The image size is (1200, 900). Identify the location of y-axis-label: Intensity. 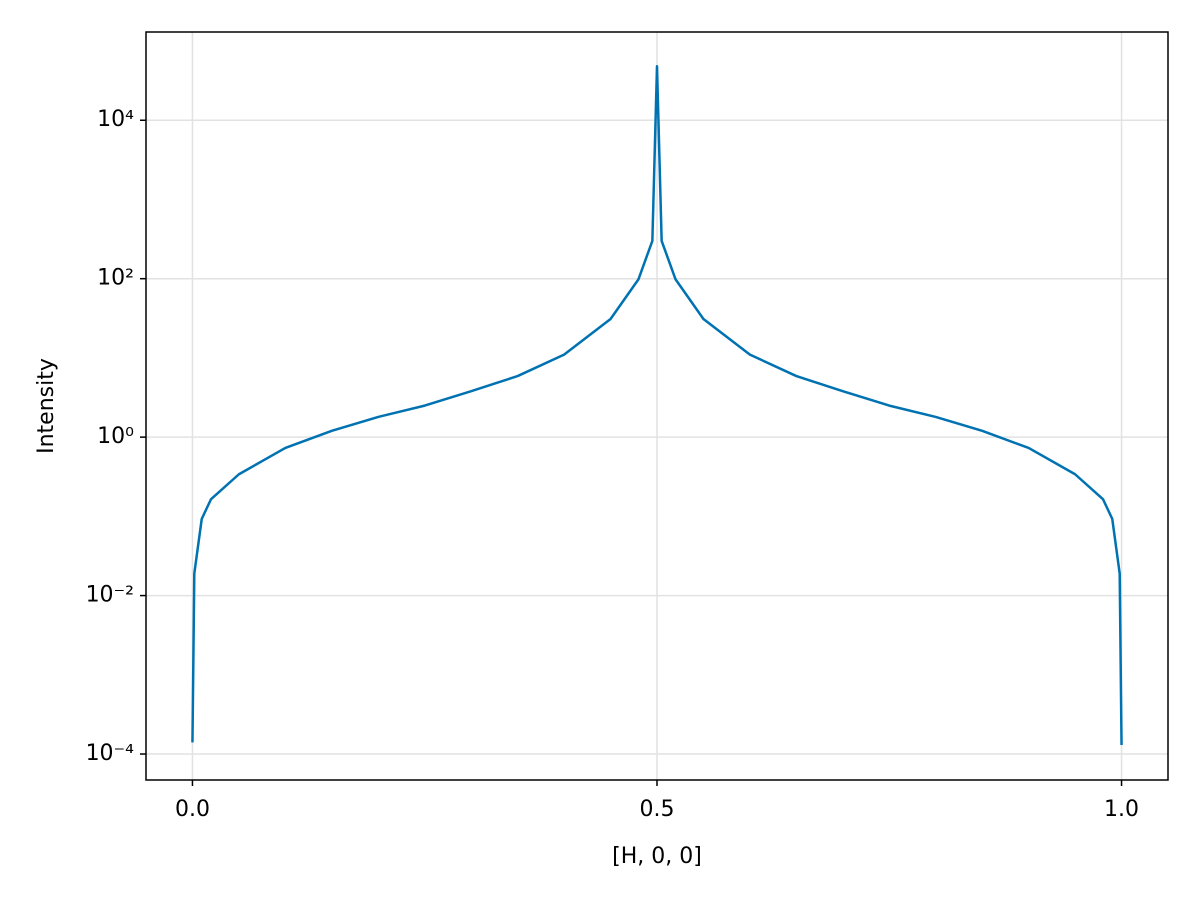
(46, 406).